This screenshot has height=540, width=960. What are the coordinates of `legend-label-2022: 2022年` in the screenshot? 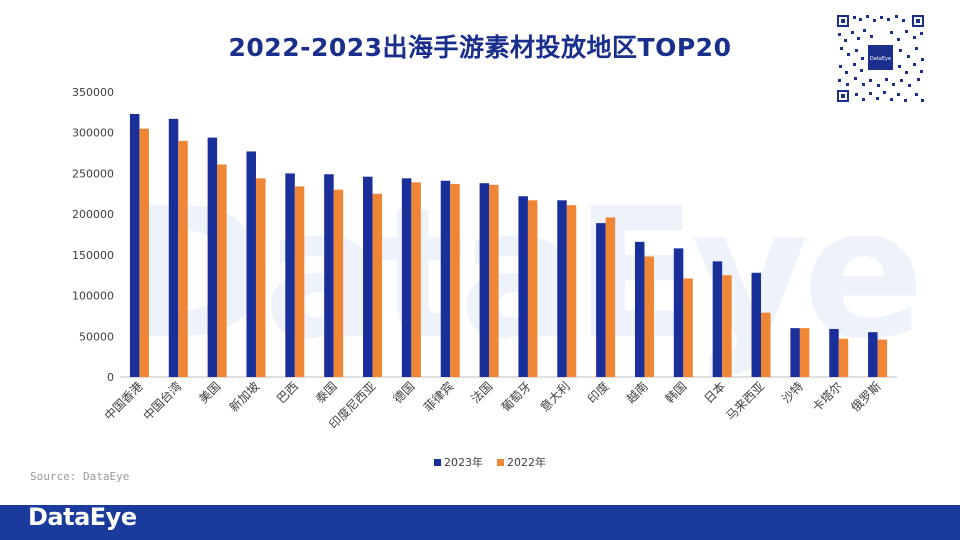 It's located at (526, 462).